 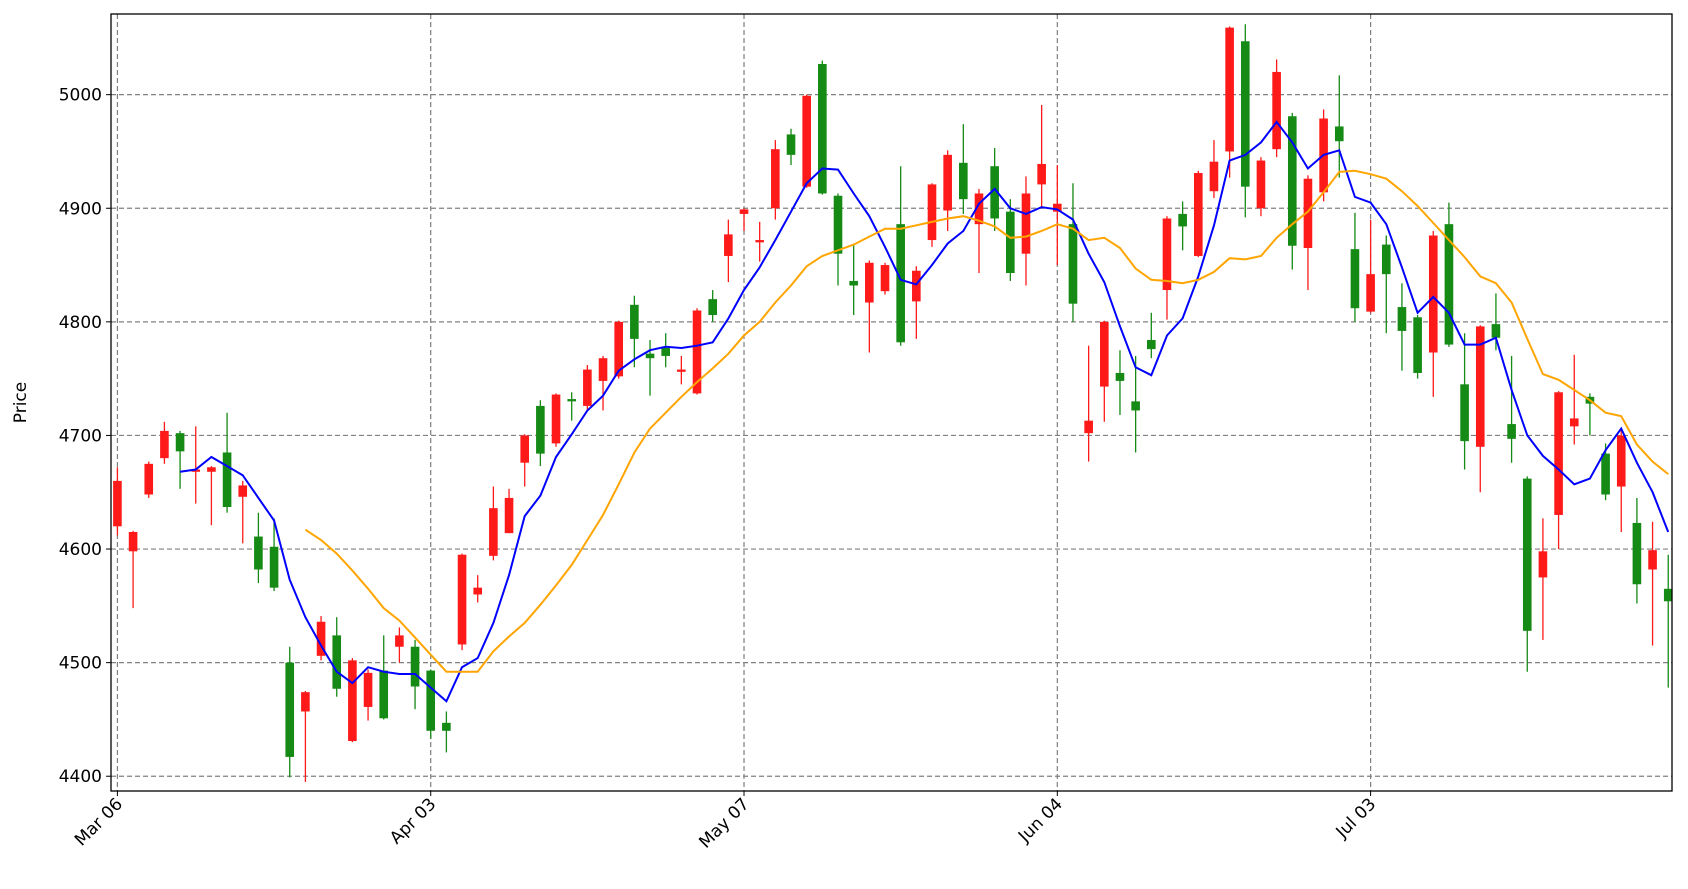 I want to click on y-tick-label: 4900, so click(x=80, y=209).